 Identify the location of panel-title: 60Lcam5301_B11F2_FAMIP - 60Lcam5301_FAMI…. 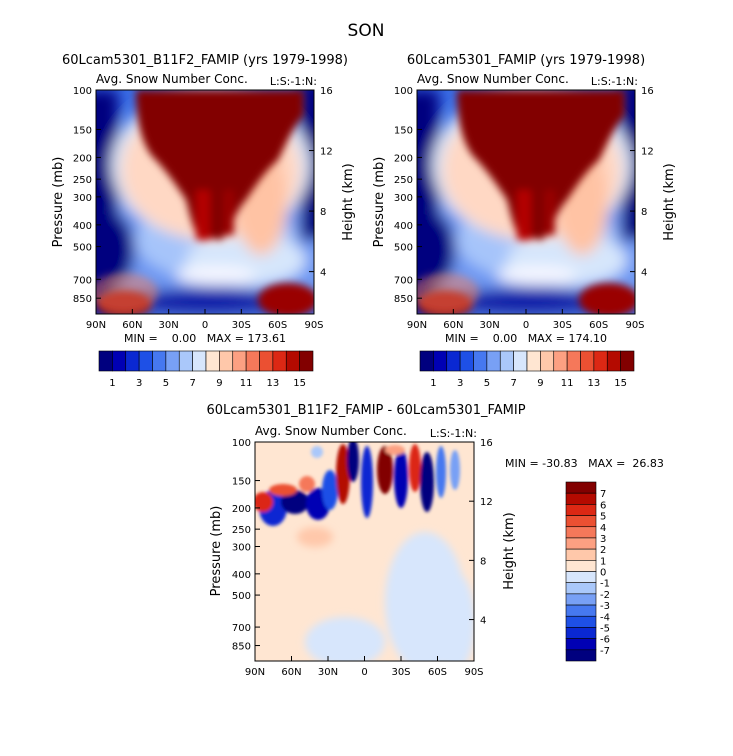
(365, 410).